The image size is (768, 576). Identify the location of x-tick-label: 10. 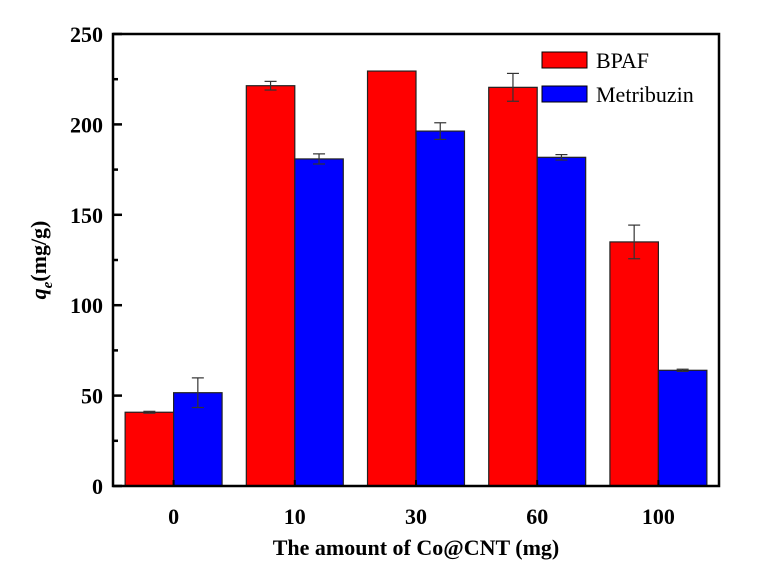
(295, 516).